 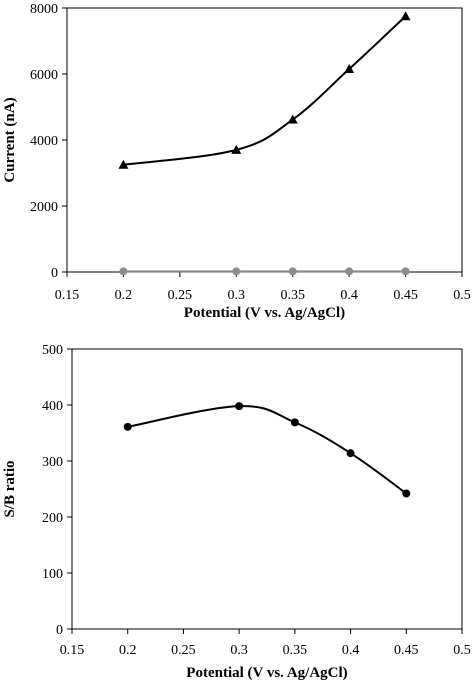 What do you see at coordinates (52, 462) in the screenshot?
I see `y-tick-label: 300` at bounding box center [52, 462].